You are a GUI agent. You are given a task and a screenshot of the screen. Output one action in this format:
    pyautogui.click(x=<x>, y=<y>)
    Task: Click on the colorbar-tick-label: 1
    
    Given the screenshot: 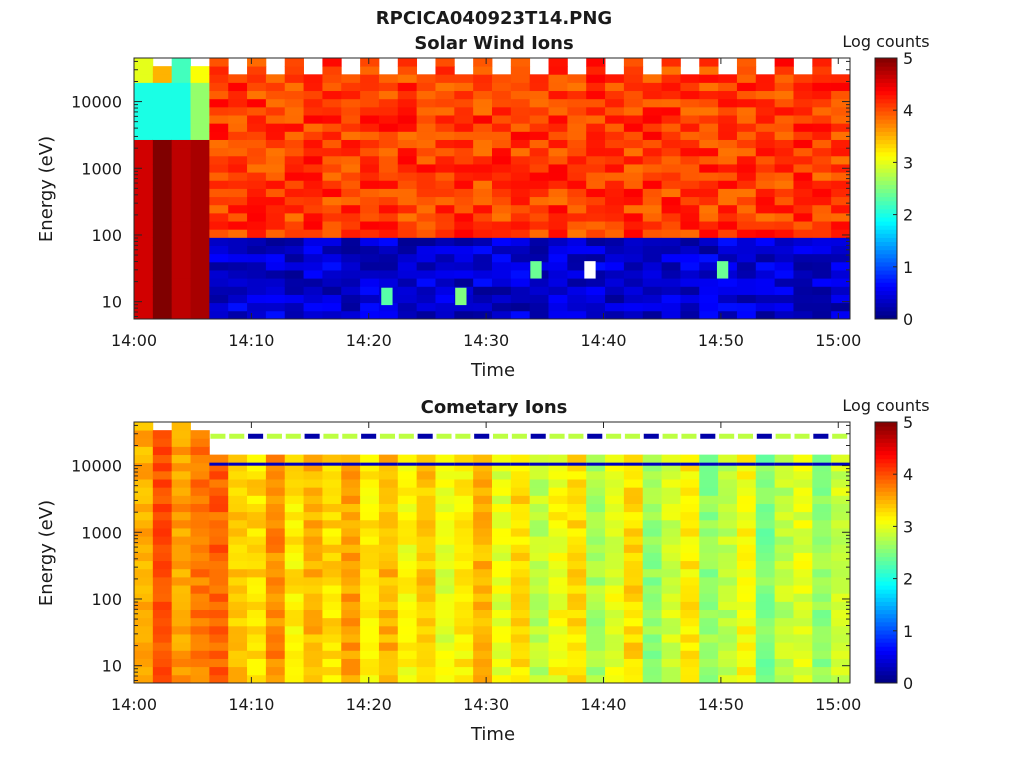 What is the action you would take?
    pyautogui.click(x=908, y=631)
    